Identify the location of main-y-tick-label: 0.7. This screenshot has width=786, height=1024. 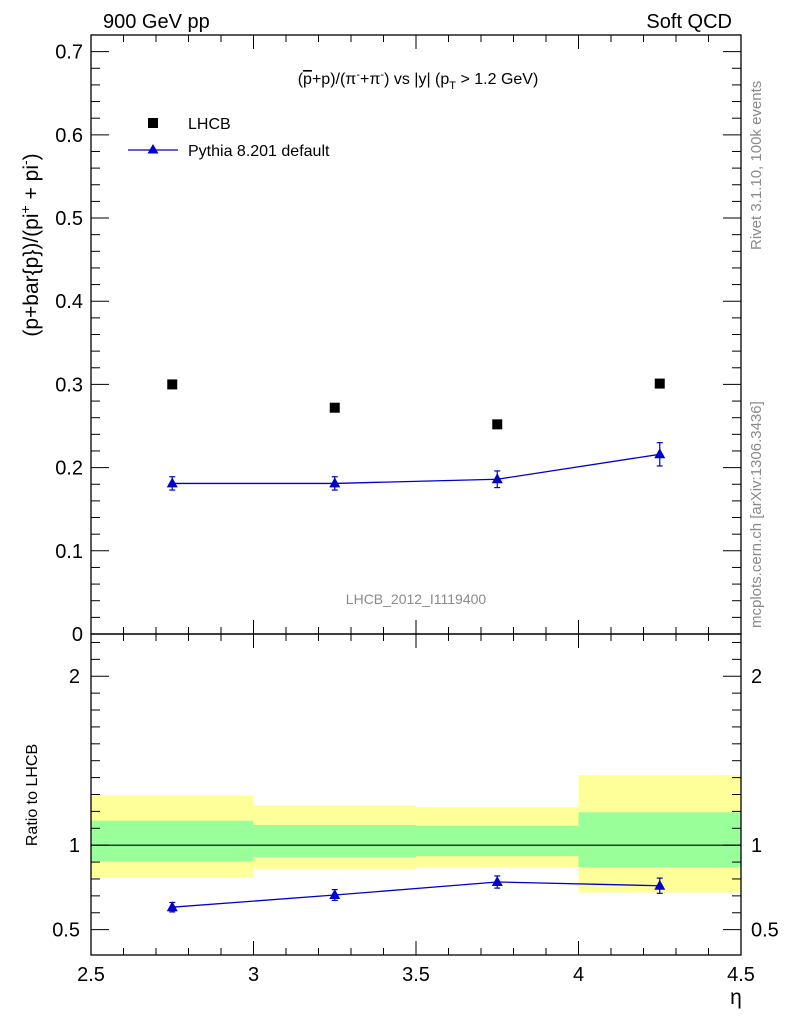
(69, 53).